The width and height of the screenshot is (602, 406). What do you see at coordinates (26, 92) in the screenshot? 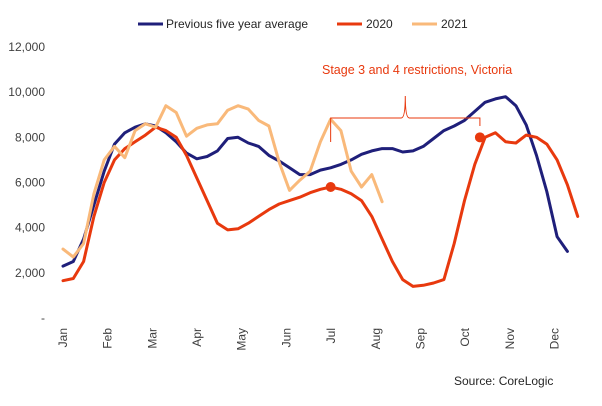
I see `y-tick-label: 10,000` at bounding box center [26, 92].